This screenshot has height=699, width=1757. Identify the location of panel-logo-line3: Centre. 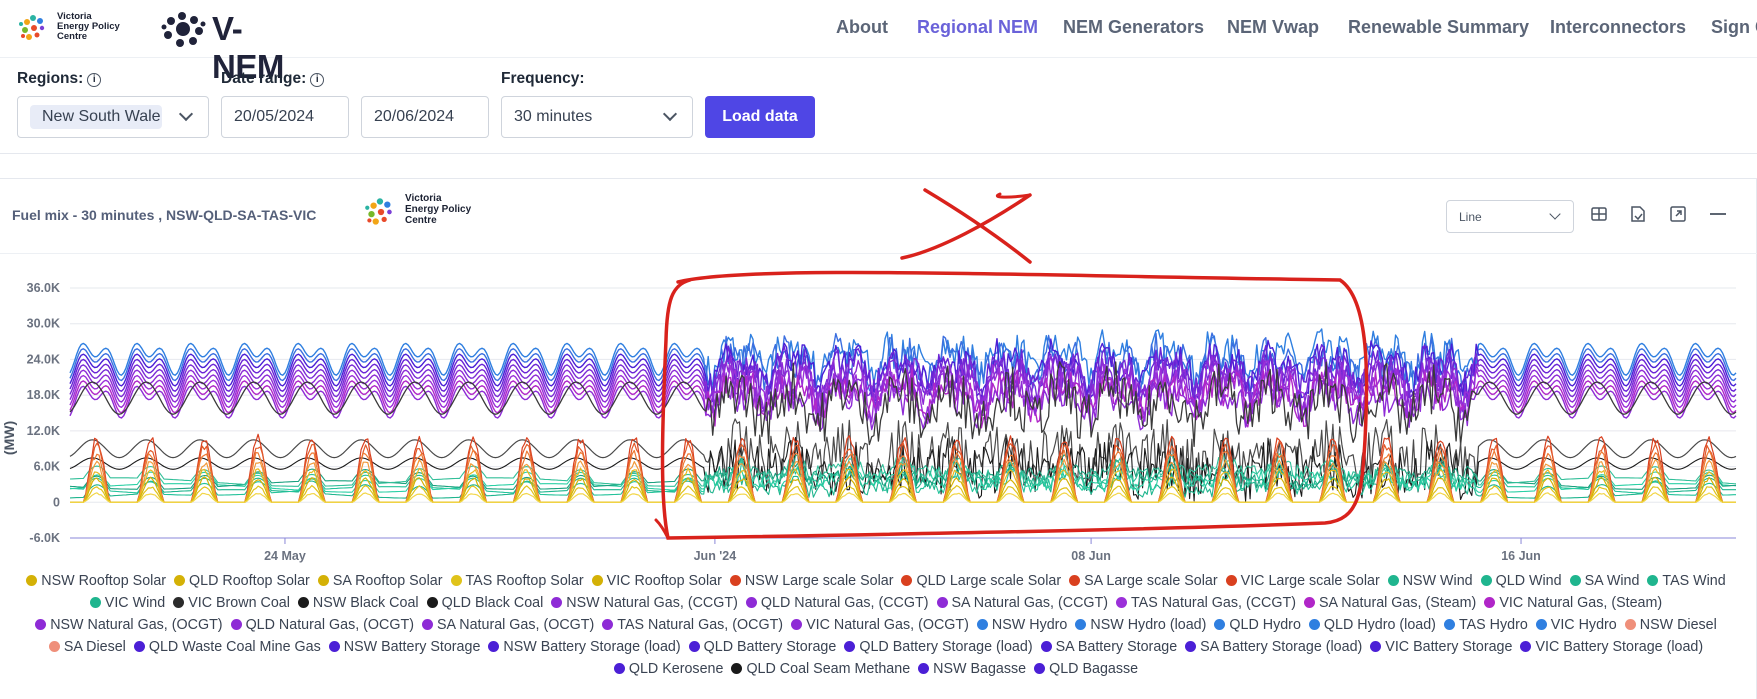
(421, 220).